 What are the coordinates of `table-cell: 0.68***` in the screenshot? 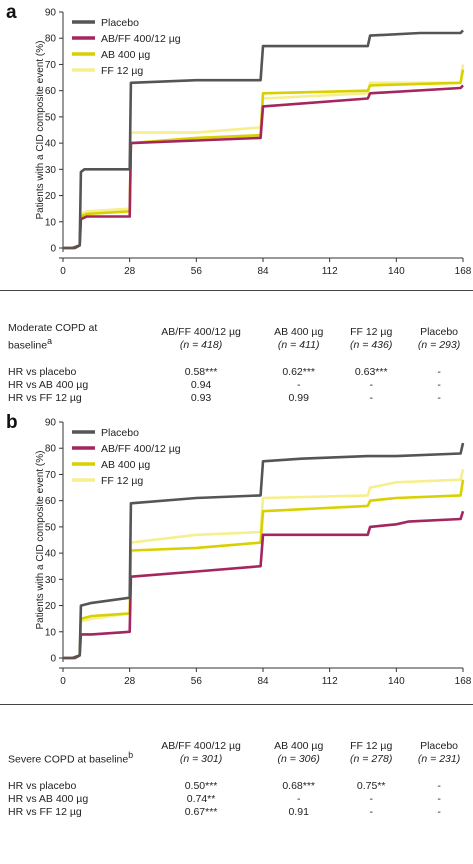 It's located at (299, 786).